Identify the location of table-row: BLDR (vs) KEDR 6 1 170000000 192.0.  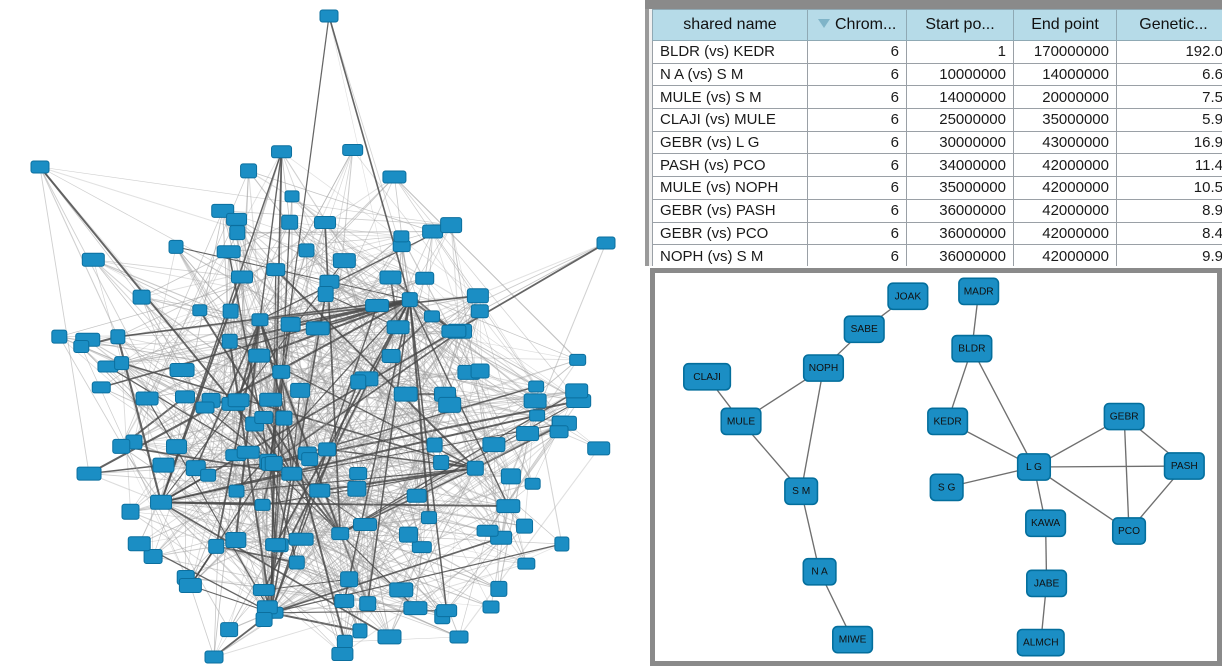
(937, 52).